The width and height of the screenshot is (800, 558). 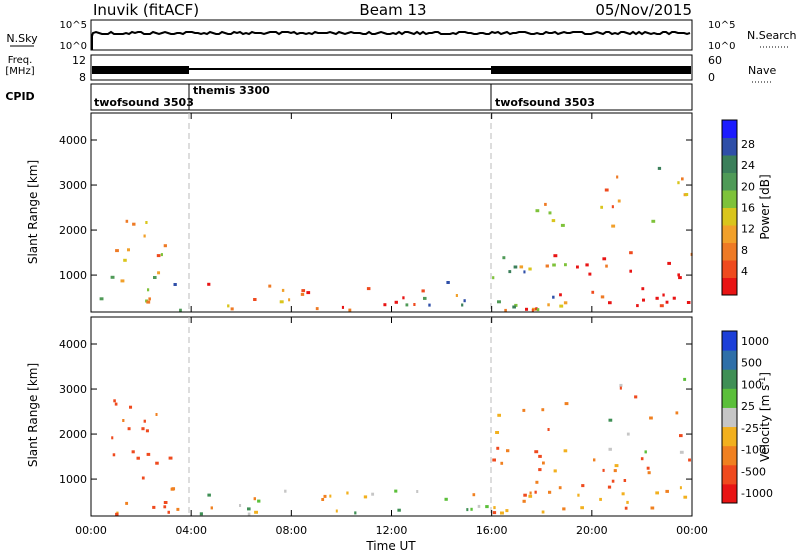 I want to click on colorbar-tick-label: 24, so click(x=748, y=165).